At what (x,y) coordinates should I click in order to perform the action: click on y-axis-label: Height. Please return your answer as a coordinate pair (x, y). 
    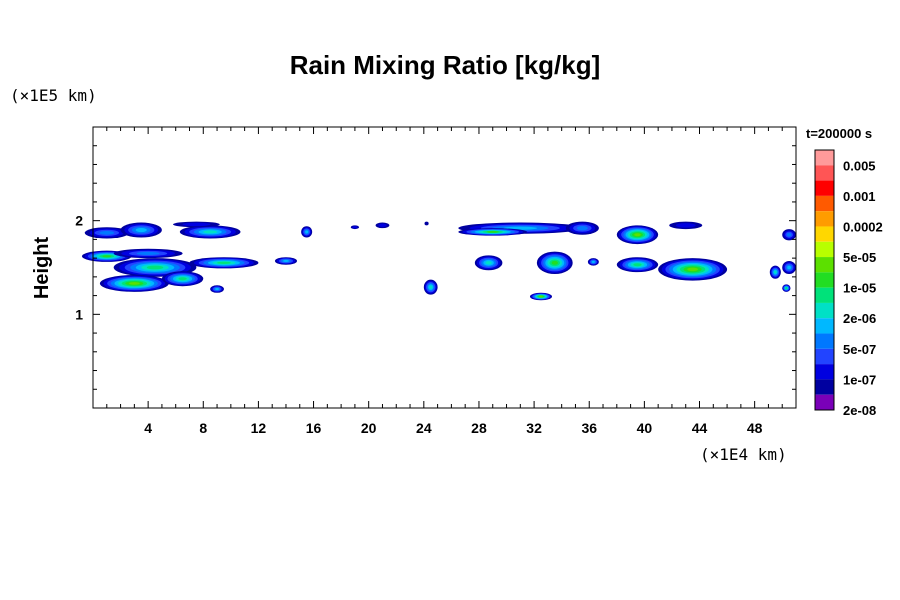
    Looking at the image, I should click on (42, 268).